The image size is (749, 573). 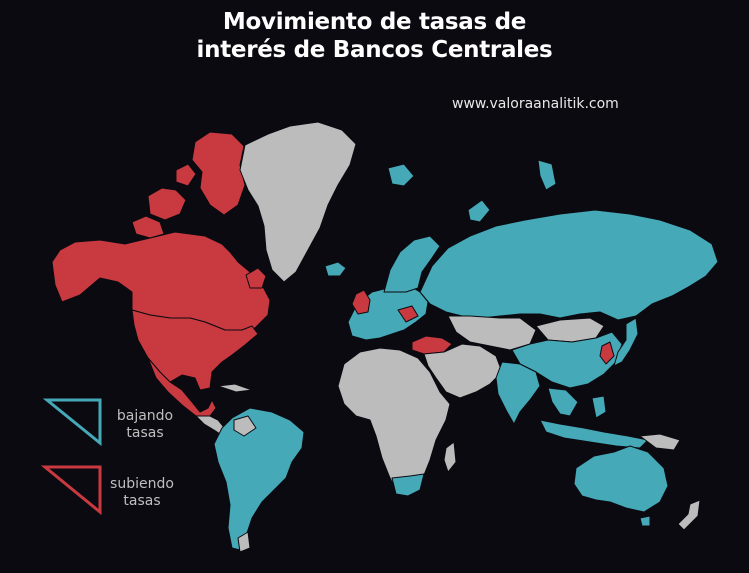 What do you see at coordinates (518, 393) in the screenshot?
I see `region-india` at bounding box center [518, 393].